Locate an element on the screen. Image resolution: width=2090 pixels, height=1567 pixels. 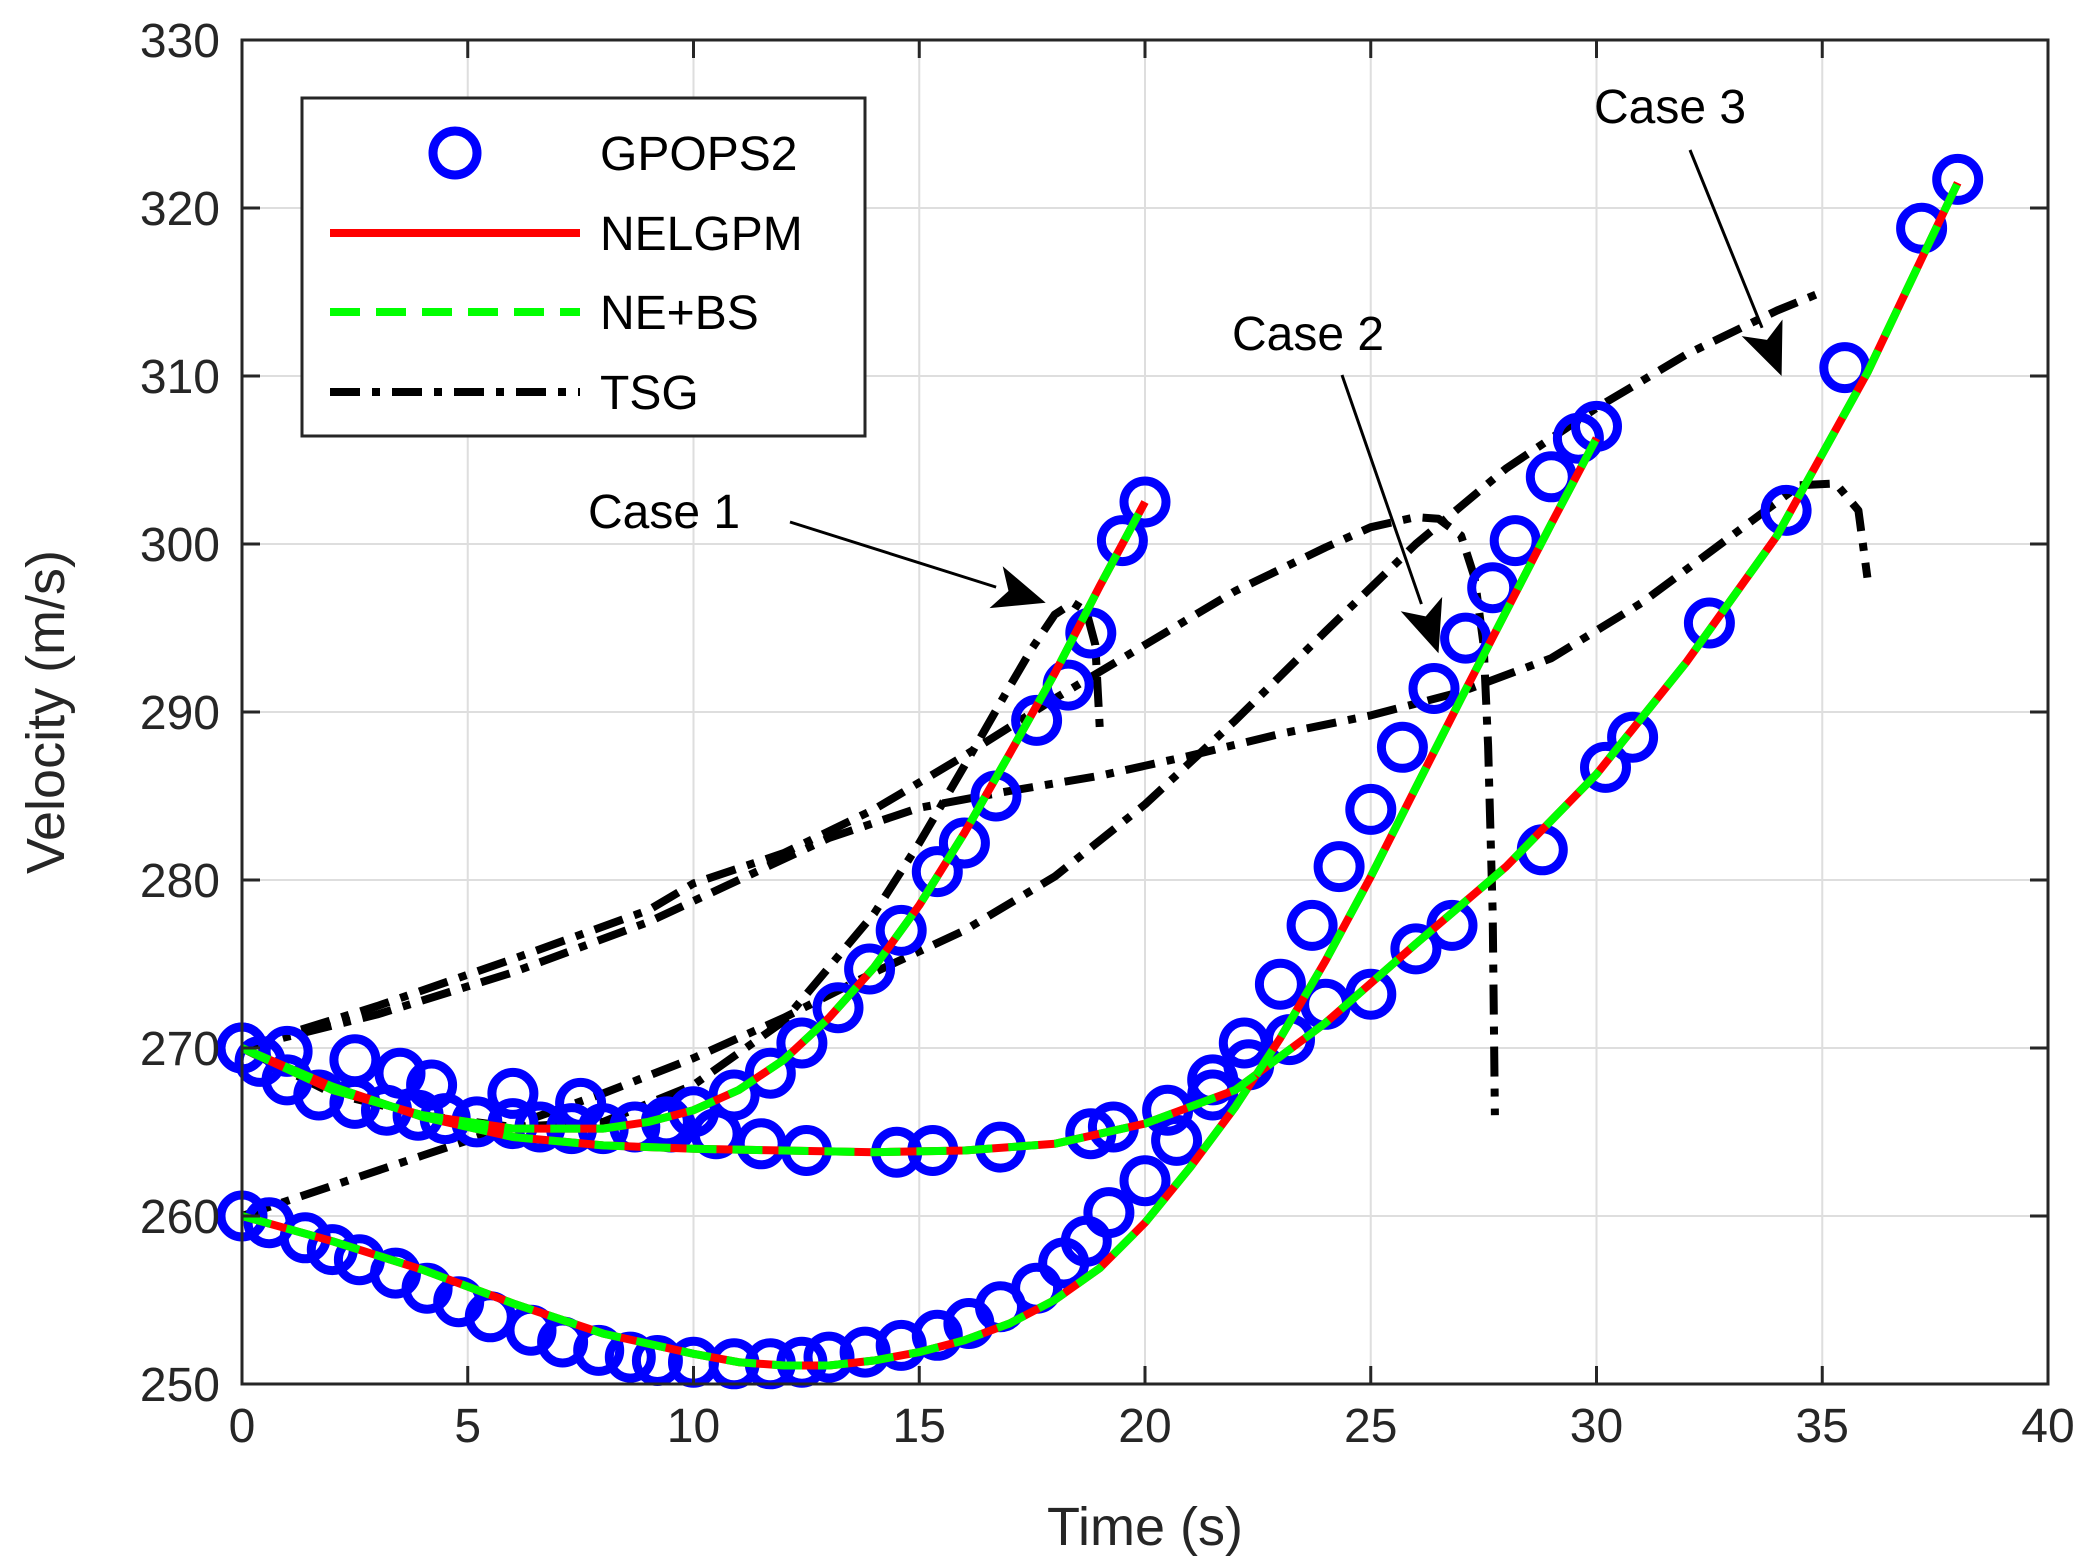
legend-label-nelgpm: NELGPM is located at coordinates (701, 234).